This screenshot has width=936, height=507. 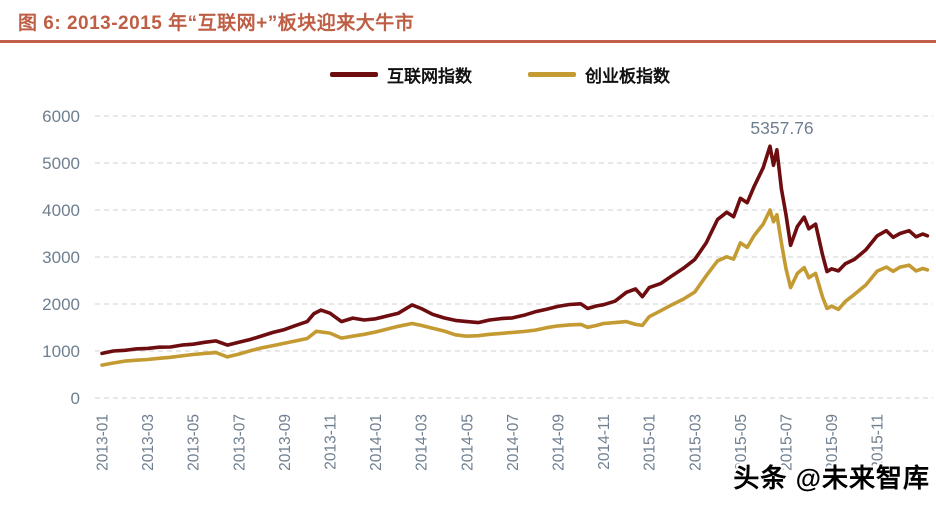 I want to click on x-axis-tick-label: 2015-05, so click(x=741, y=442).